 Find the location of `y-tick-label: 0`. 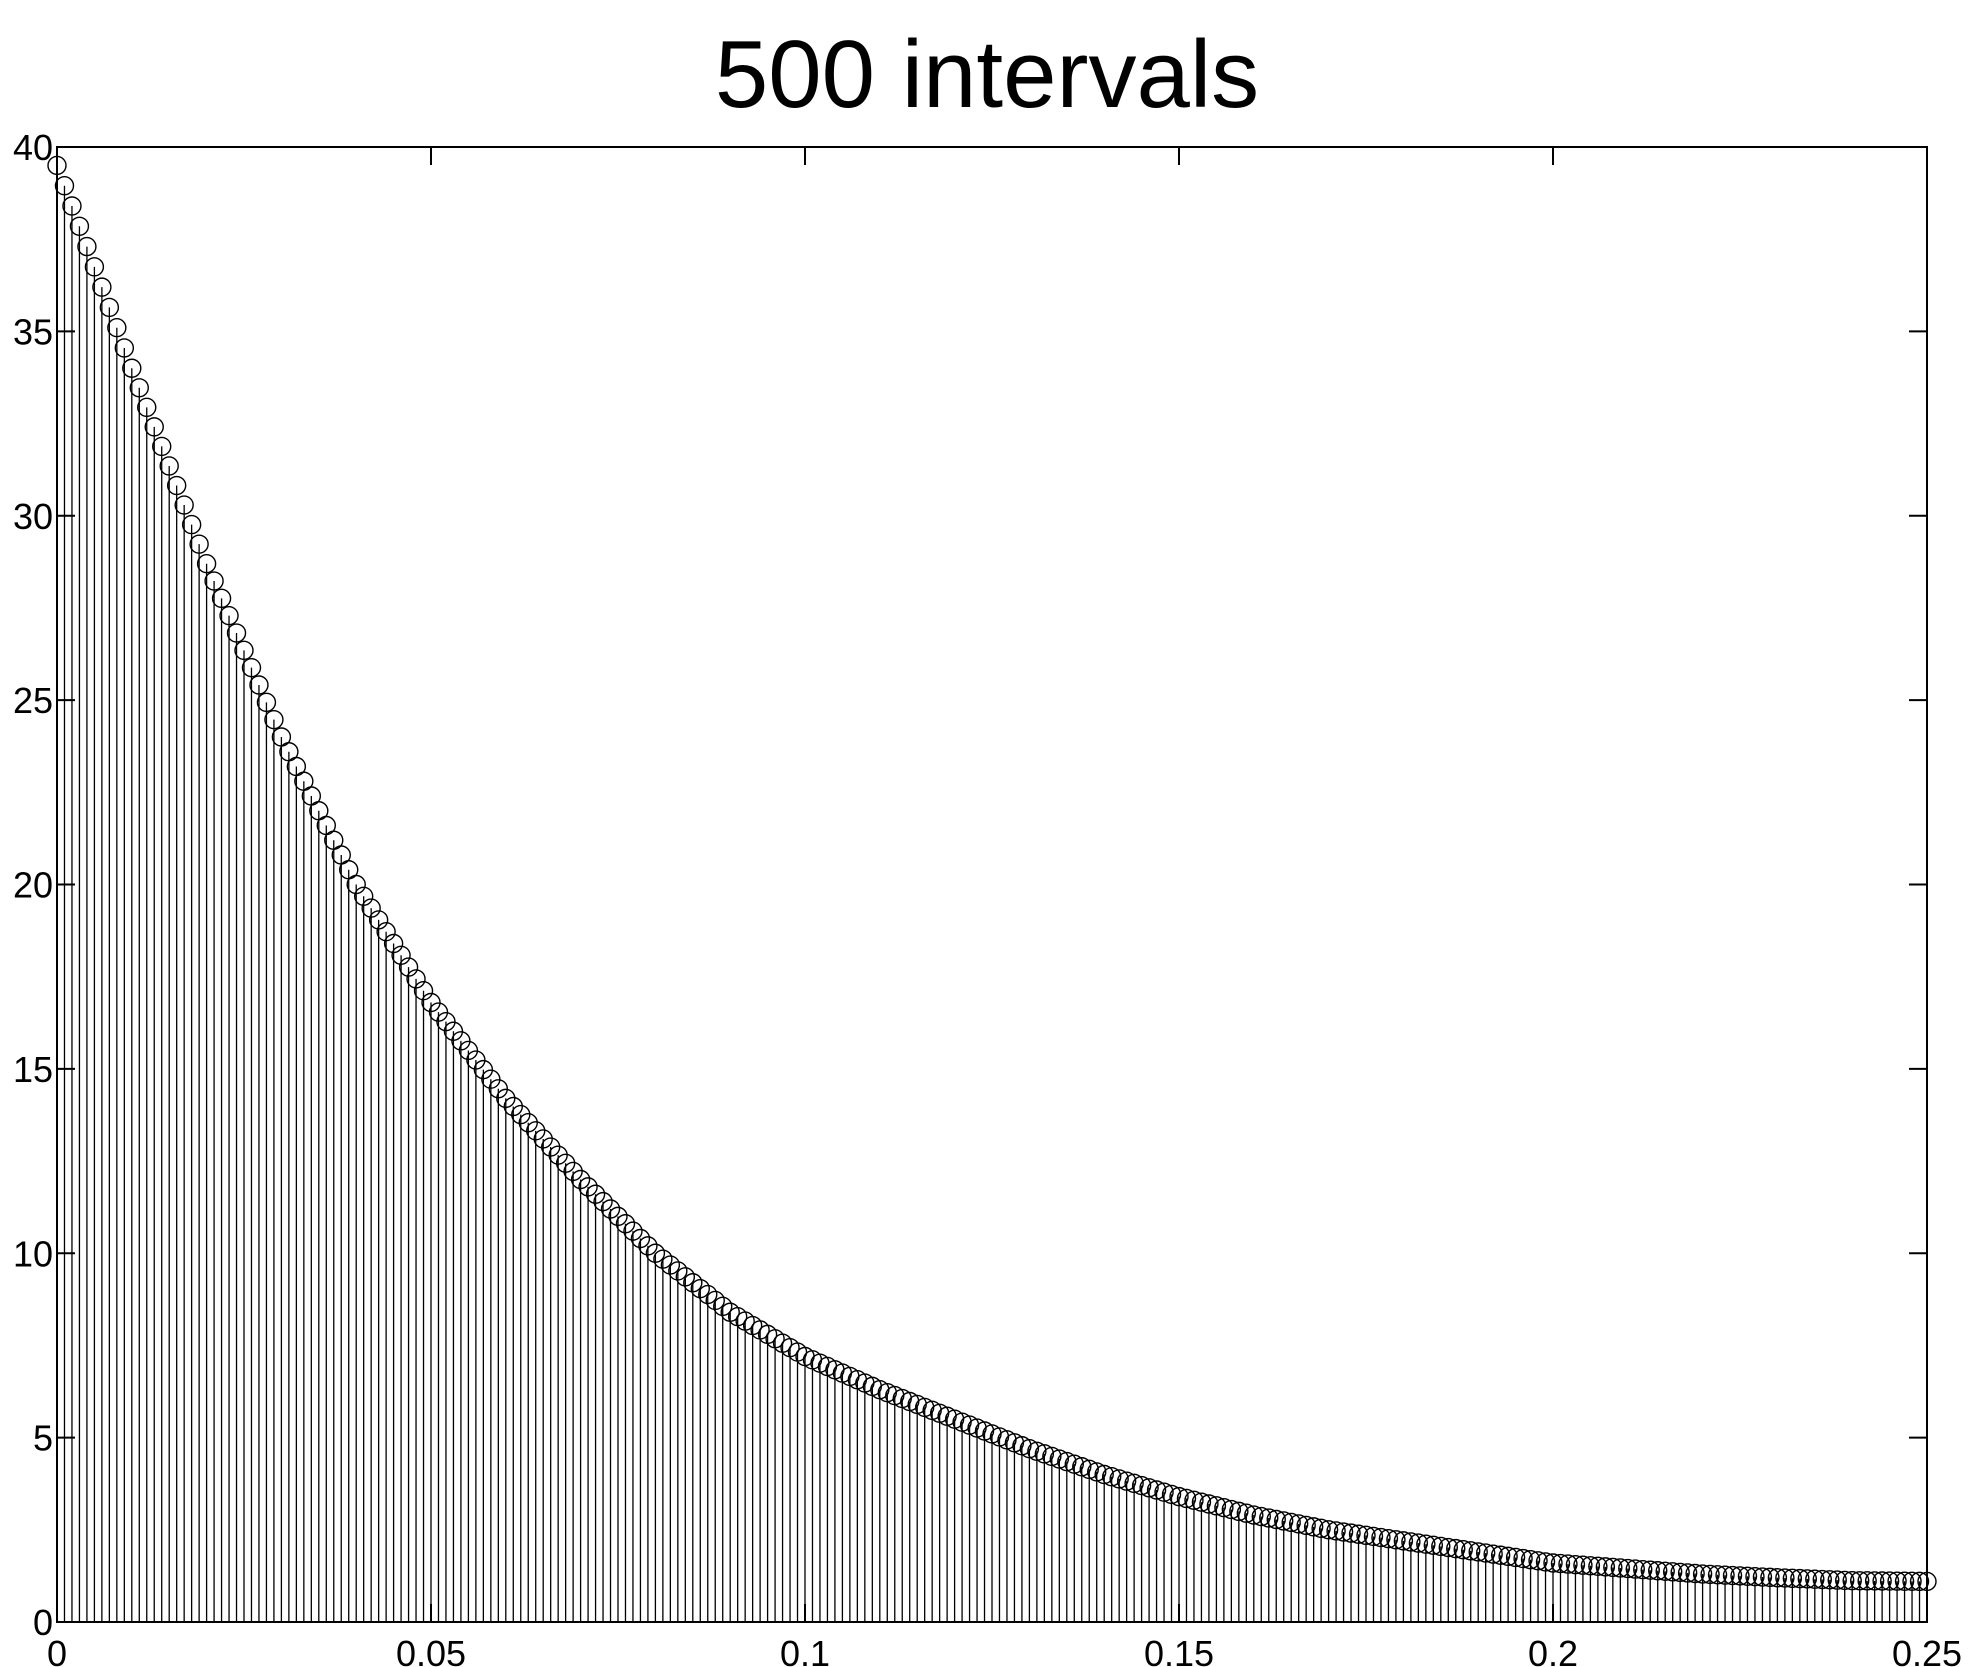

y-tick-label: 0 is located at coordinates (43, 1622).